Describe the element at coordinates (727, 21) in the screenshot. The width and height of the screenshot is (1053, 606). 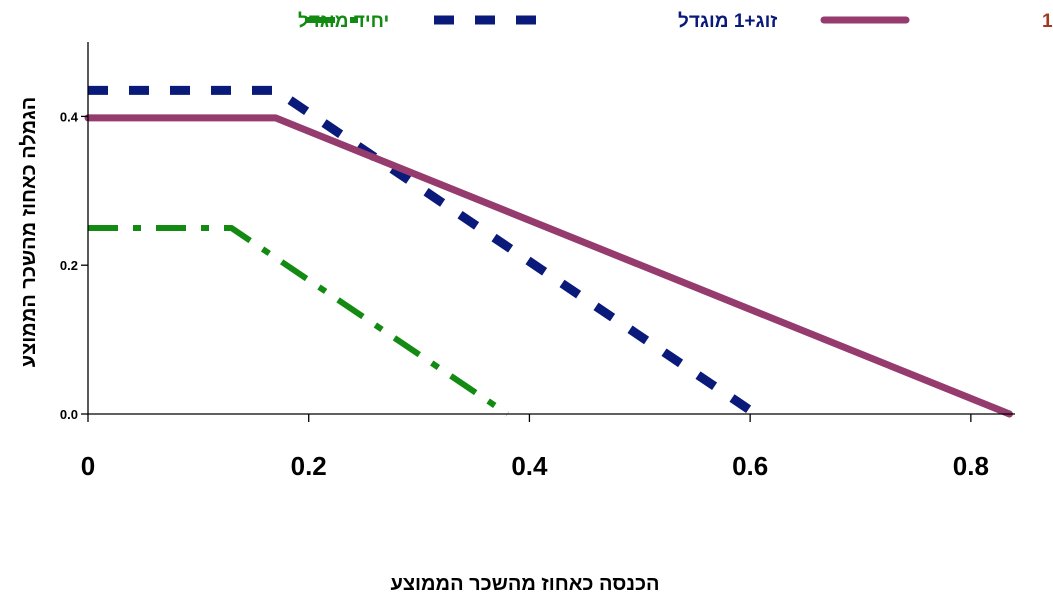
I see `legend-label-2: זוג+1 מוגדל` at that location.